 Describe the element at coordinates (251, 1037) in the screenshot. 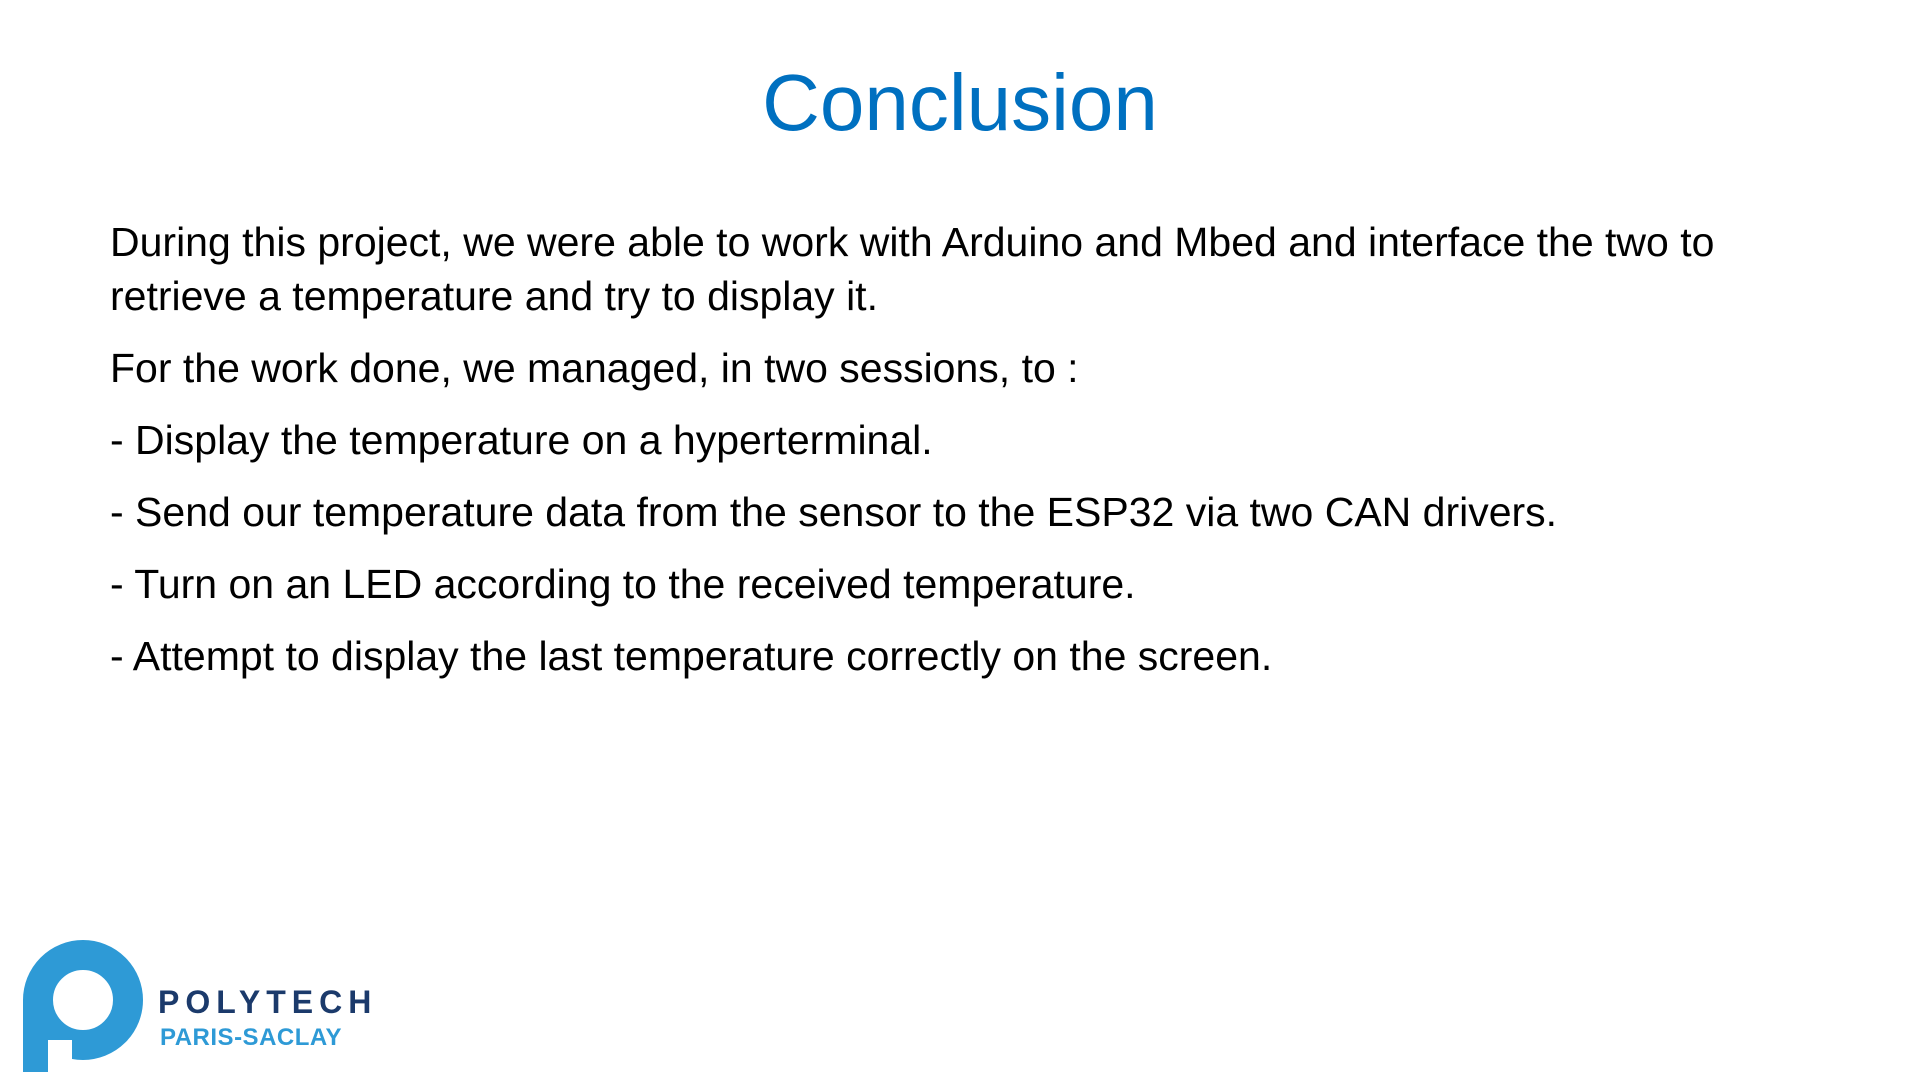

I see `logo-subtitle: PARIS-SACLAY` at that location.